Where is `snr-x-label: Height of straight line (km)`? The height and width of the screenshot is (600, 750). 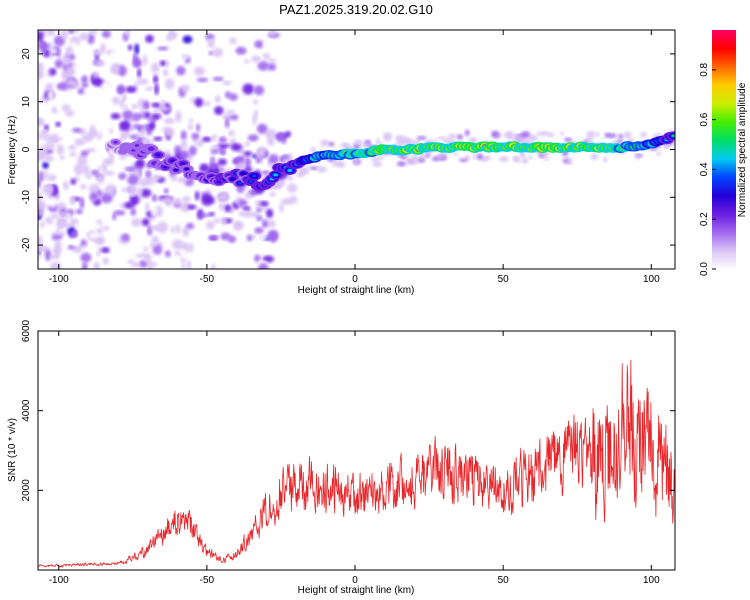 snr-x-label: Height of straight line (km) is located at coordinates (356, 590).